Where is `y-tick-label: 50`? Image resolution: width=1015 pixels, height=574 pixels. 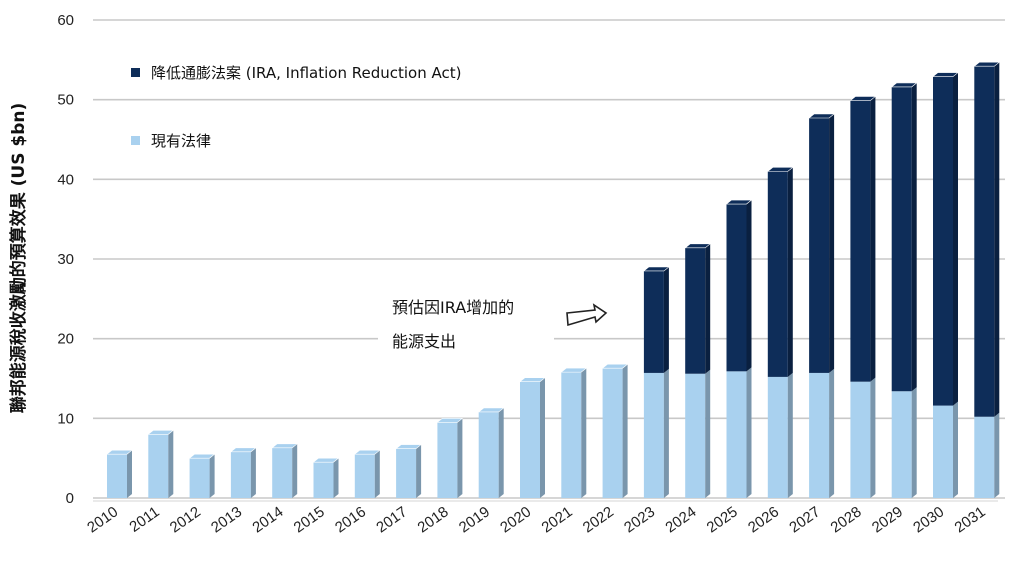
y-tick-label: 50 is located at coordinates (65, 100).